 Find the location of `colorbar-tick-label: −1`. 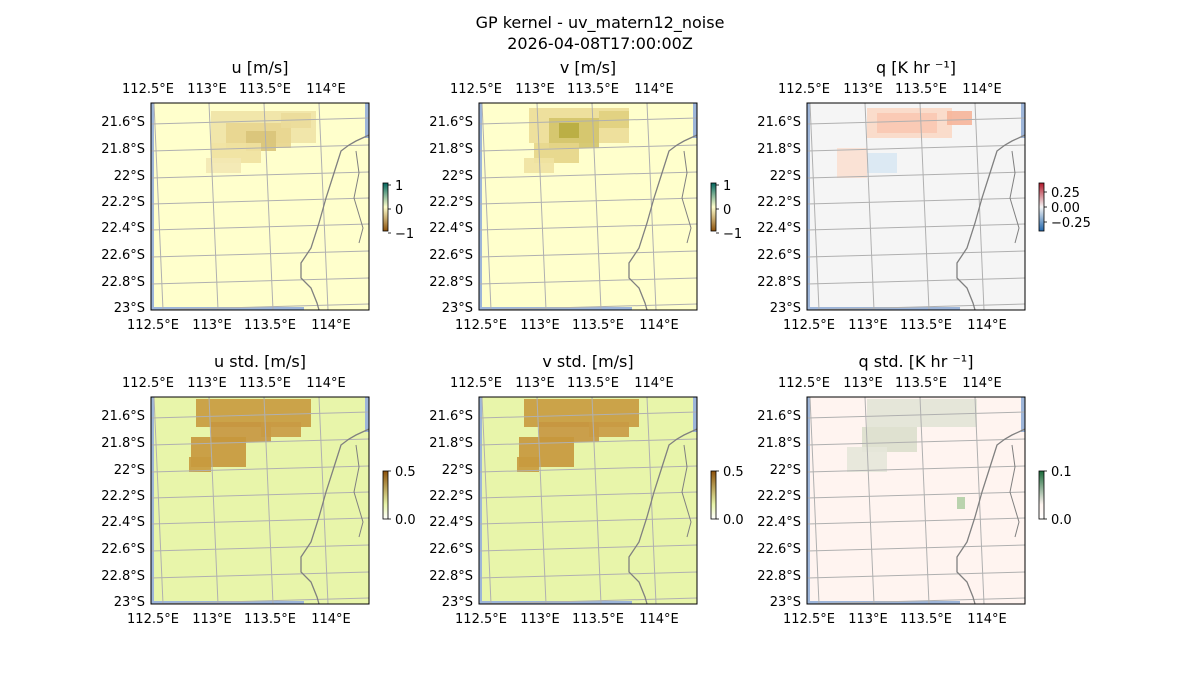

colorbar-tick-label: −1 is located at coordinates (404, 234).